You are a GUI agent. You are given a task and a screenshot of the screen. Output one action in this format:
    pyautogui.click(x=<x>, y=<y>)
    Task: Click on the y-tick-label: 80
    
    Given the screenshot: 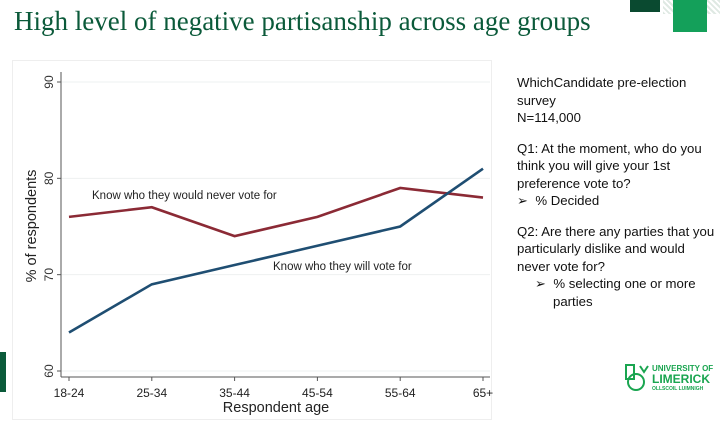 What is the action you would take?
    pyautogui.click(x=49, y=178)
    